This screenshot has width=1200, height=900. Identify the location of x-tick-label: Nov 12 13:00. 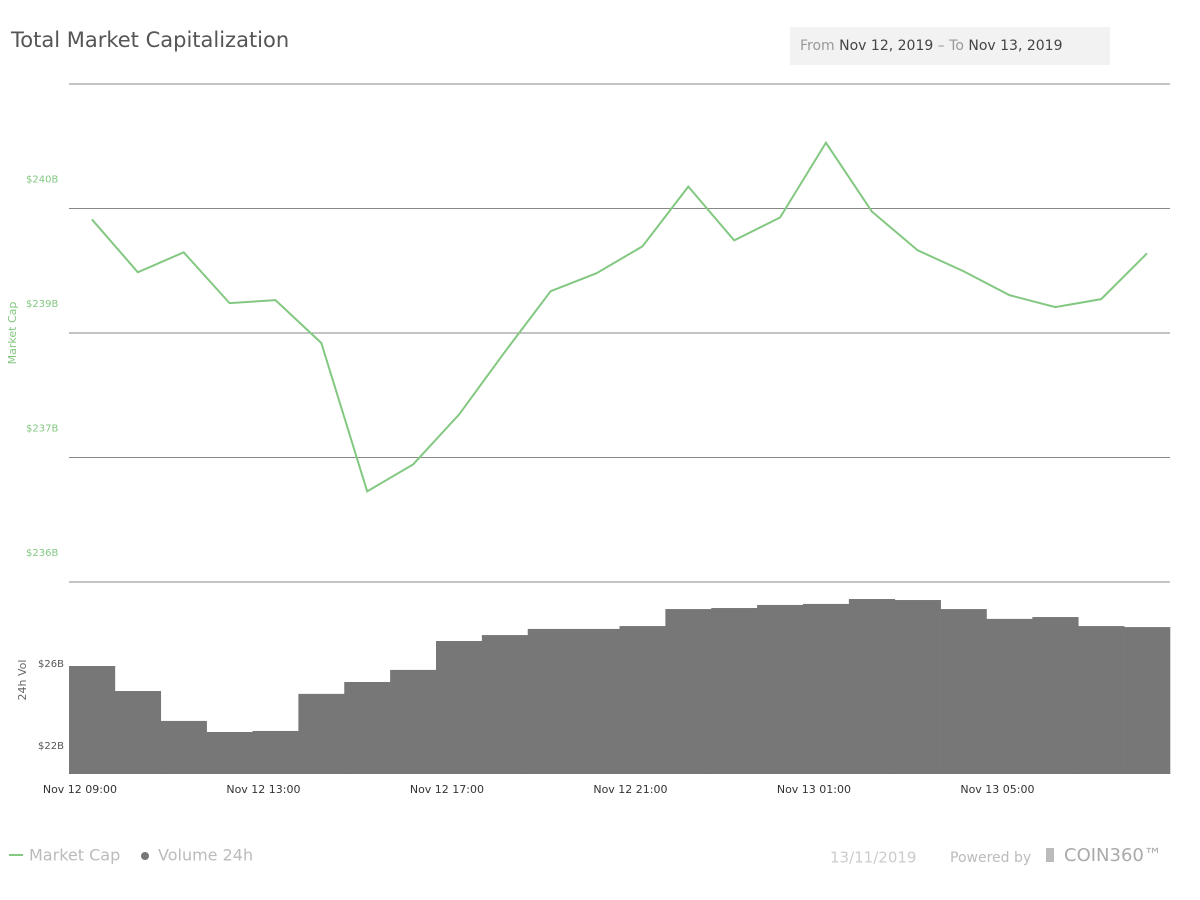
(263, 789).